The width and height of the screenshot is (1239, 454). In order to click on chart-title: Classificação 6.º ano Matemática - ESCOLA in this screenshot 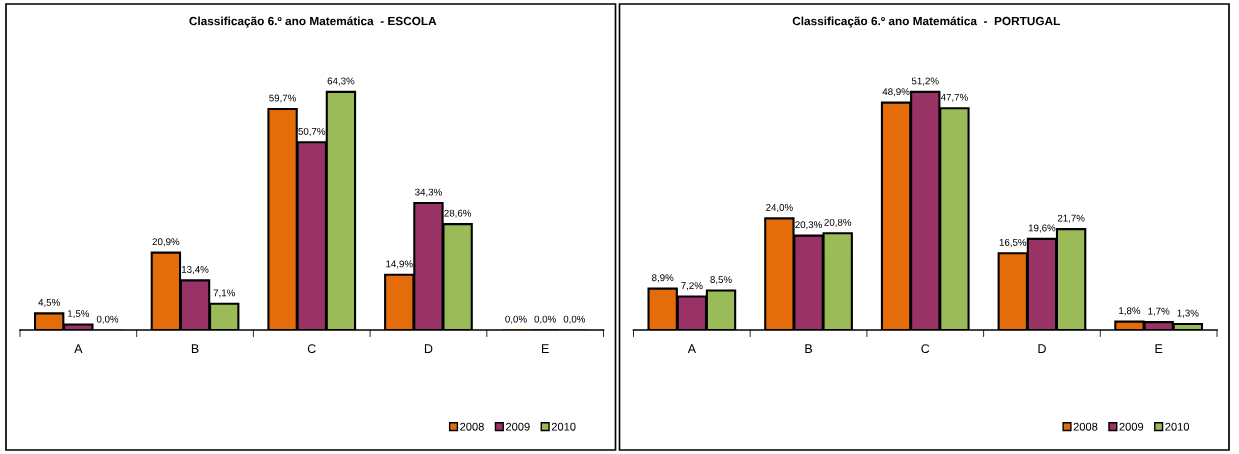, I will do `click(313, 22)`.